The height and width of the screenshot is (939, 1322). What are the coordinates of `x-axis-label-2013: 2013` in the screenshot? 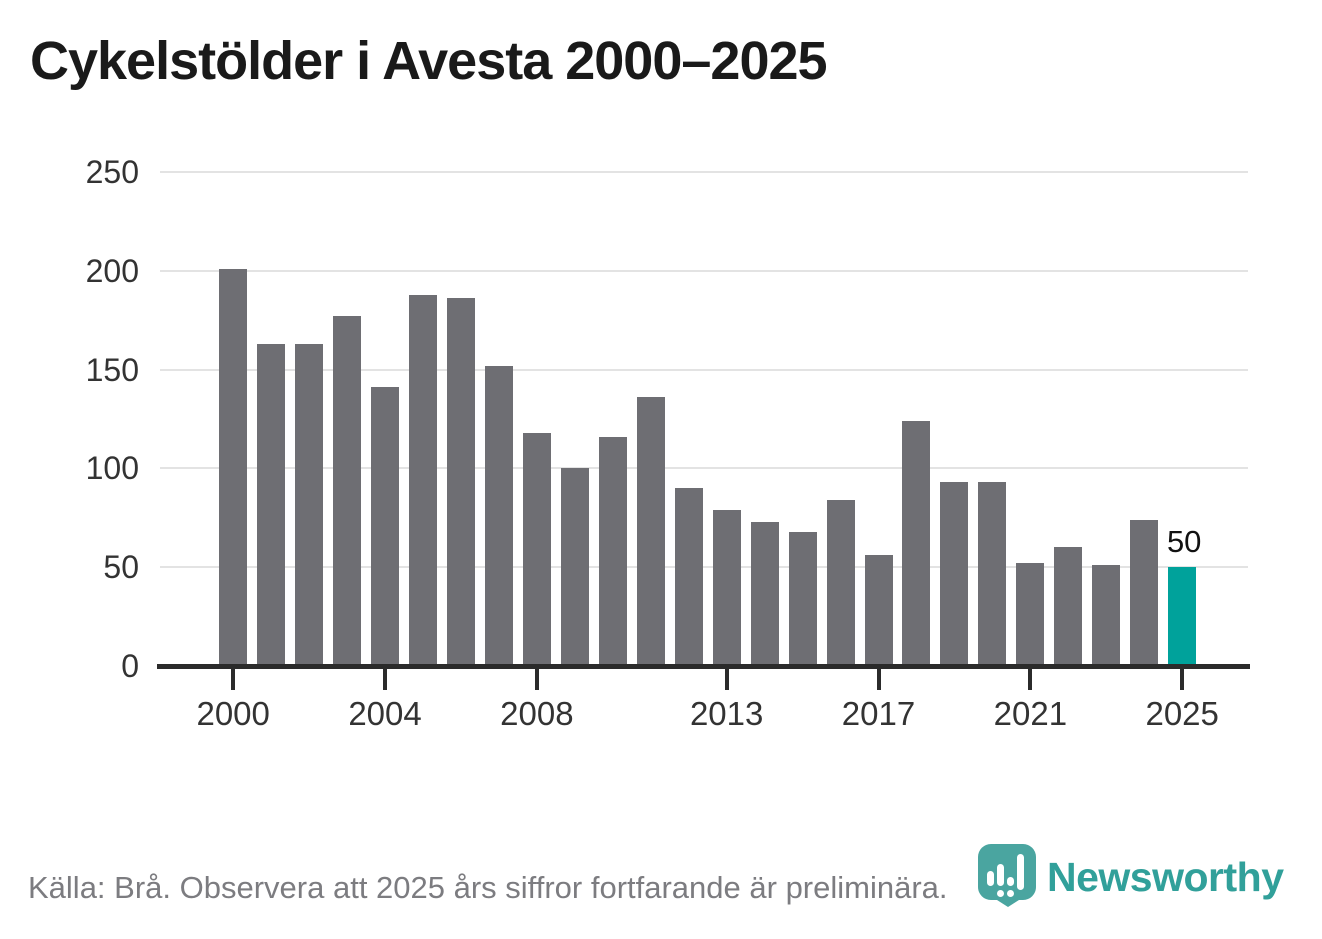 It's located at (726, 713).